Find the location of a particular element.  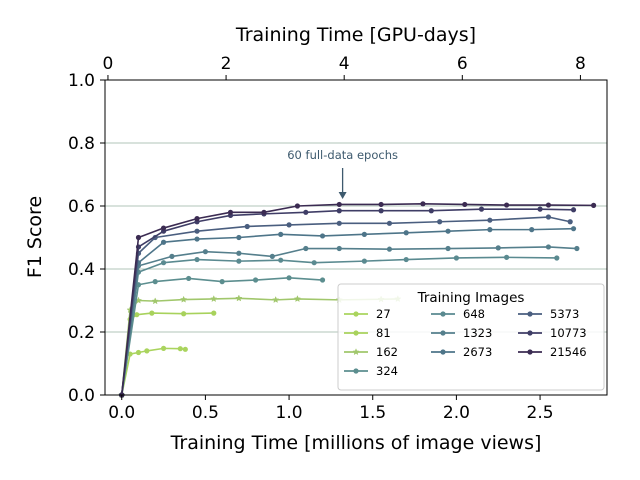

legend-label: 27 is located at coordinates (383, 314).